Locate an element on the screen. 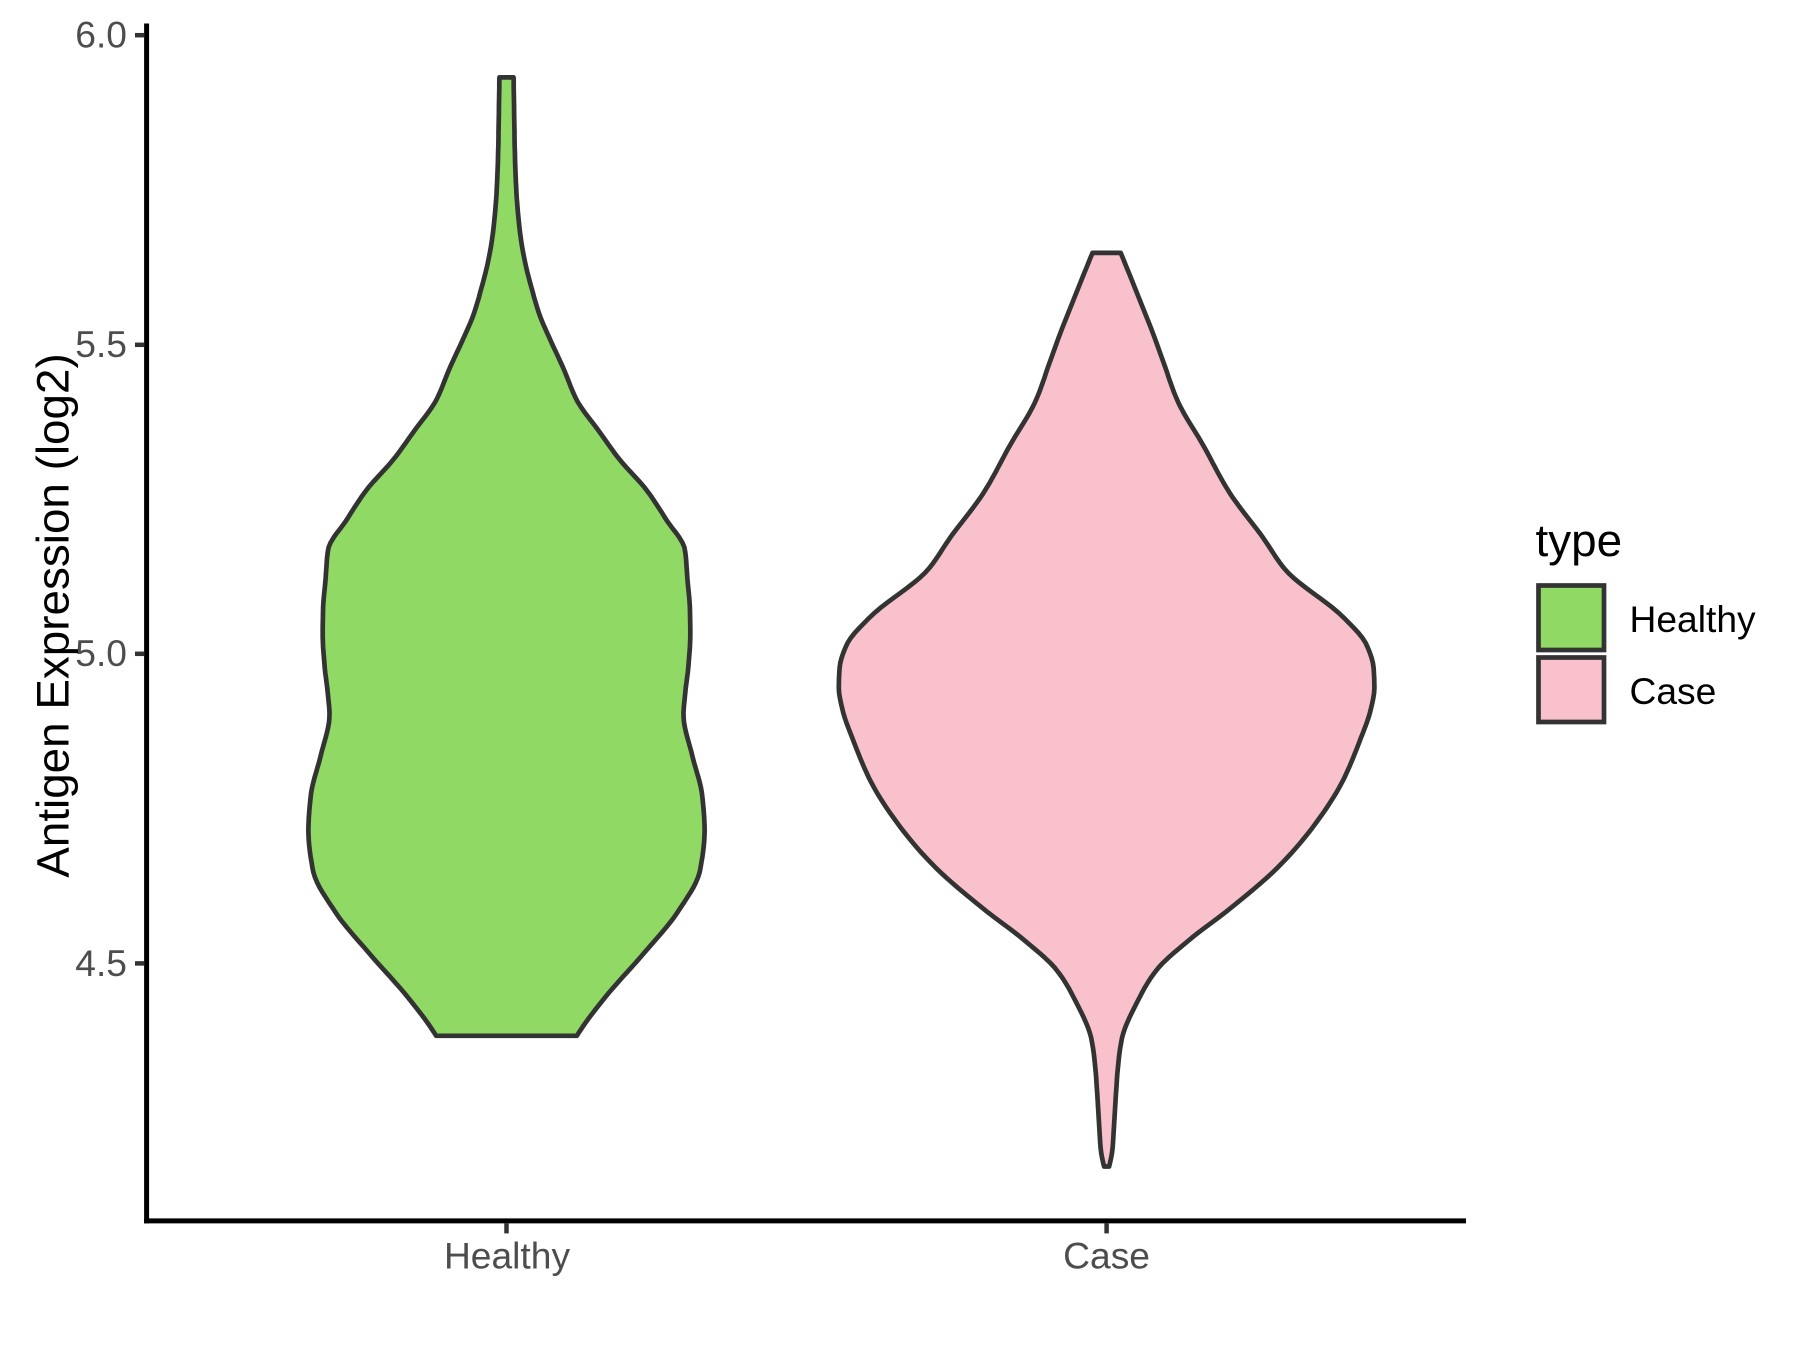 This screenshot has width=1800, height=1350. svg-text: 4.5 is located at coordinates (101, 963).